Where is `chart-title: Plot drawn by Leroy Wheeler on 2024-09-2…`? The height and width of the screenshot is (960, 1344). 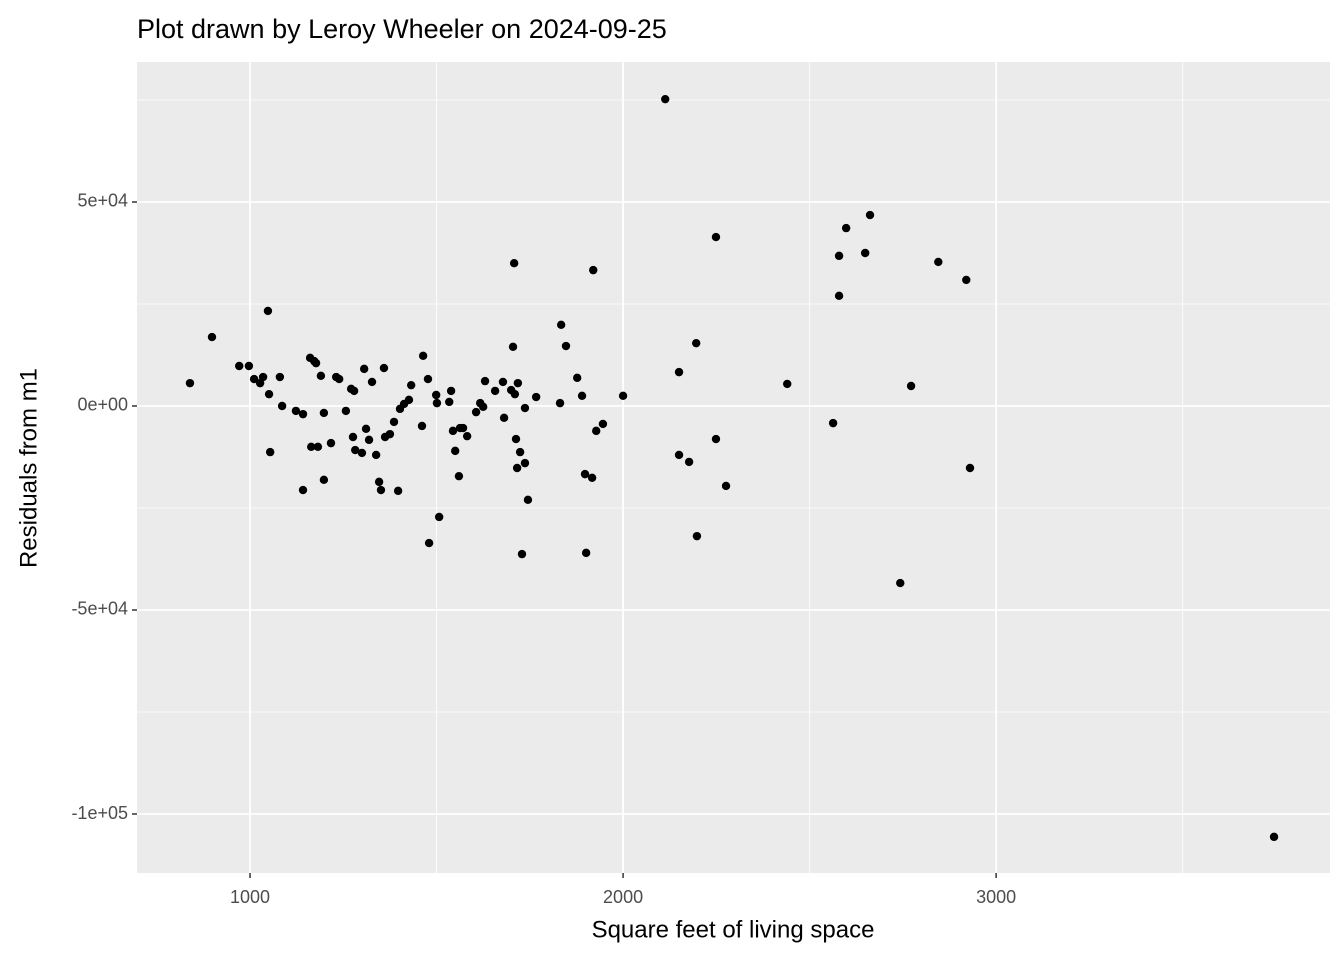 chart-title: Plot drawn by Leroy Wheeler on 2024-09-2… is located at coordinates (402, 29).